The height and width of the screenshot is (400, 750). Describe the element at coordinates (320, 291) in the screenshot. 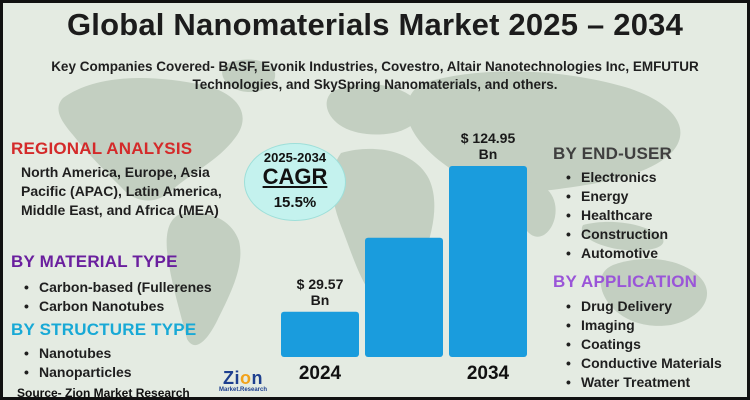

I see `bar-value-label: $ 29.57 Bn` at that location.